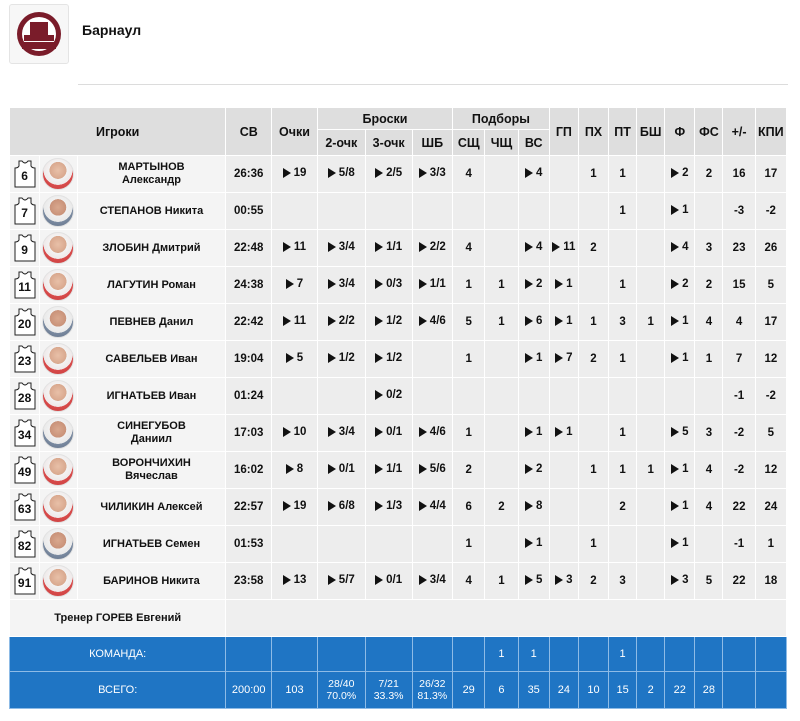 The height and width of the screenshot is (721, 800). What do you see at coordinates (151, 544) in the screenshot?
I see `player-name: ИГНАТЬЕВ Семен` at bounding box center [151, 544].